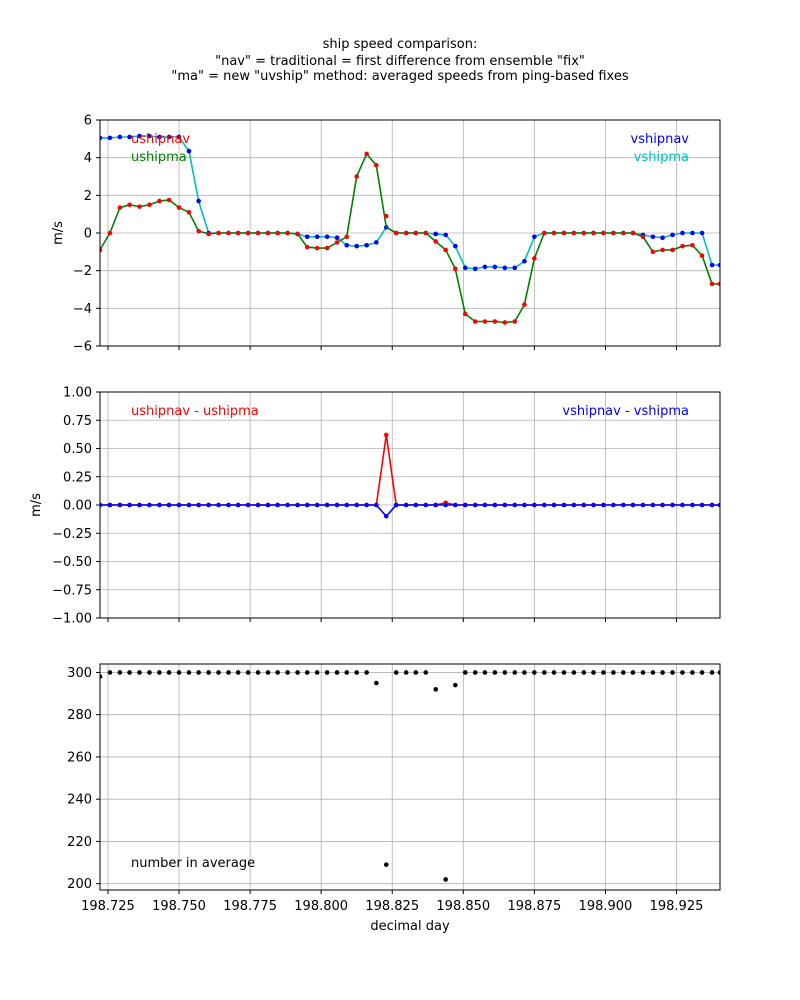 This screenshot has height=1000, width=800. I want to click on y-tick-label: 280, so click(79, 715).